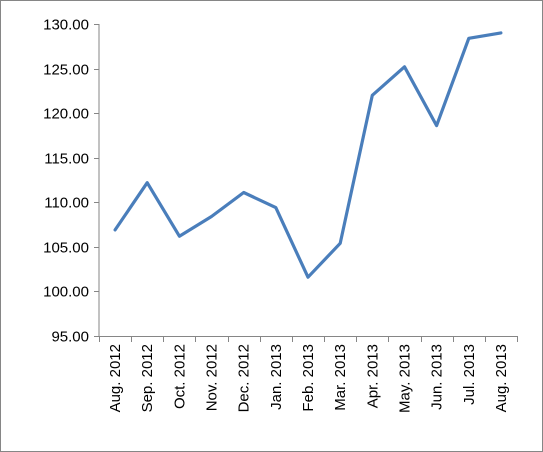 The height and width of the screenshot is (452, 543). Describe the element at coordinates (212, 377) in the screenshot. I see `x-tick-label: Nov. 2012` at that location.